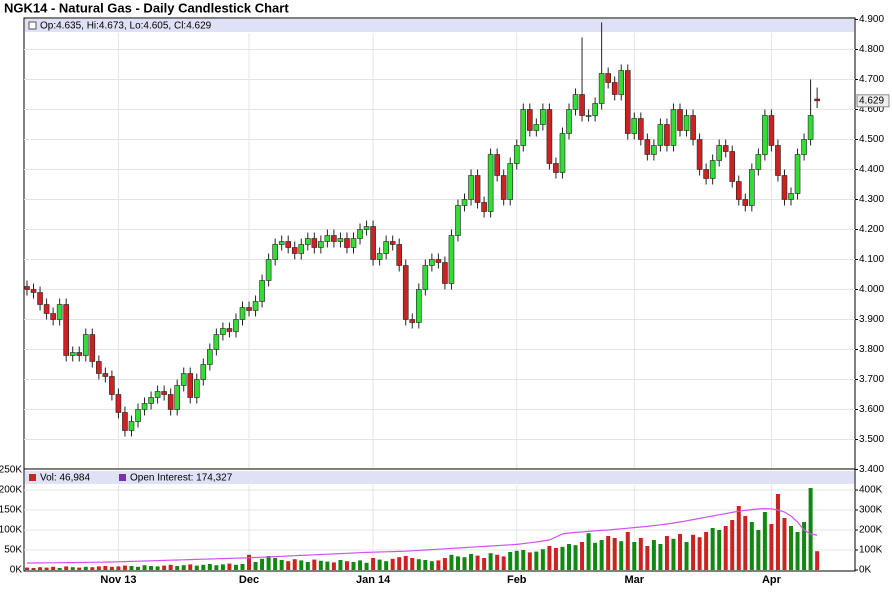  I want to click on y-tick-label: 4.900, so click(871, 19).